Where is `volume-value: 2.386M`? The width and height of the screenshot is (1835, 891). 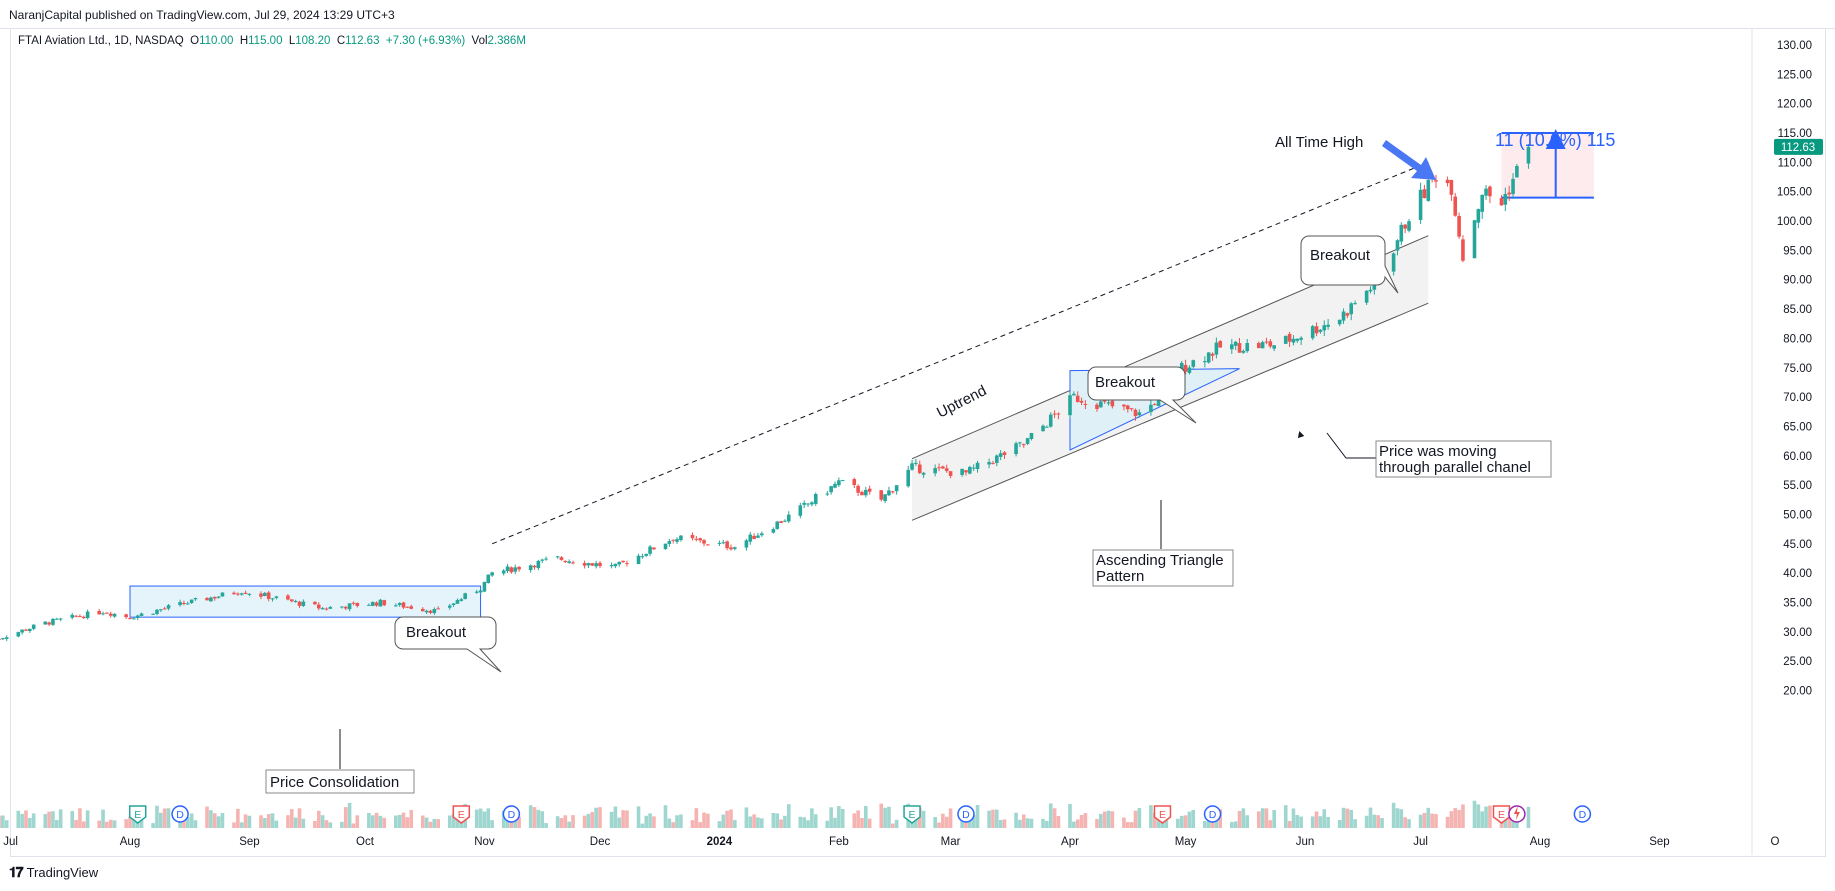 volume-value: 2.386M is located at coordinates (506, 41).